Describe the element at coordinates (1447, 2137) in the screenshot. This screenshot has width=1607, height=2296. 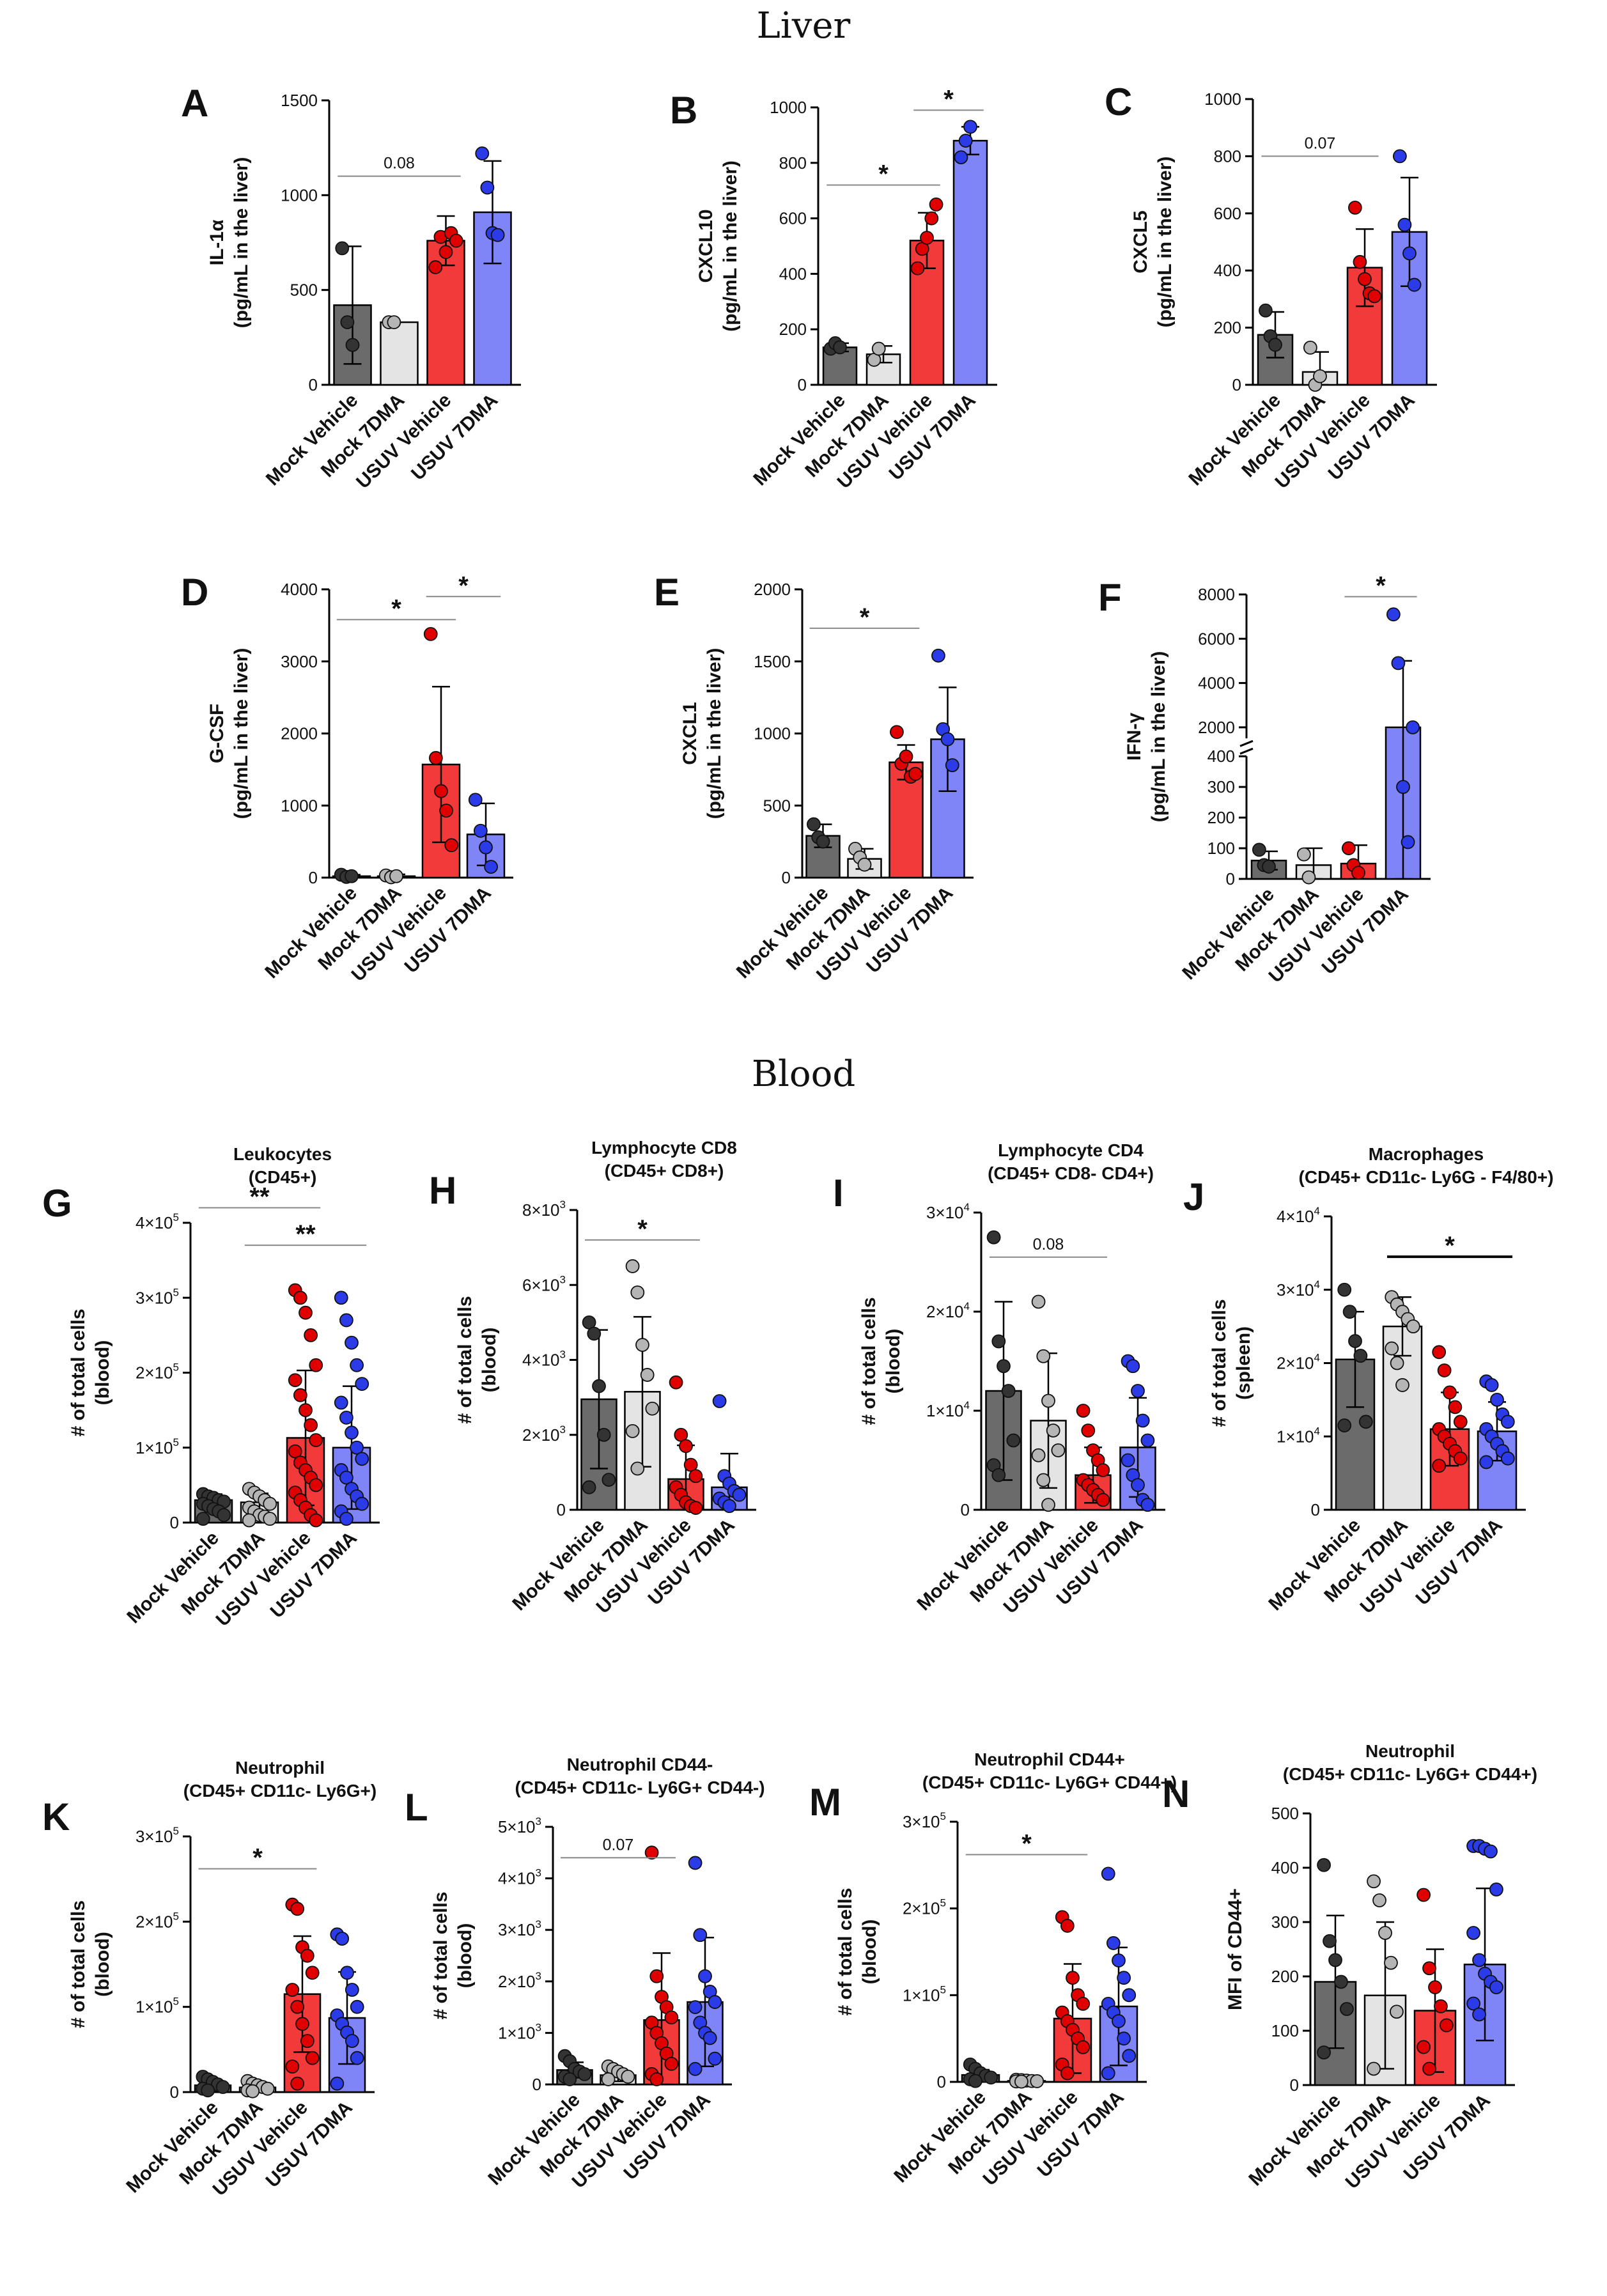
I see `x-category-label: USUV 7DMA` at that location.